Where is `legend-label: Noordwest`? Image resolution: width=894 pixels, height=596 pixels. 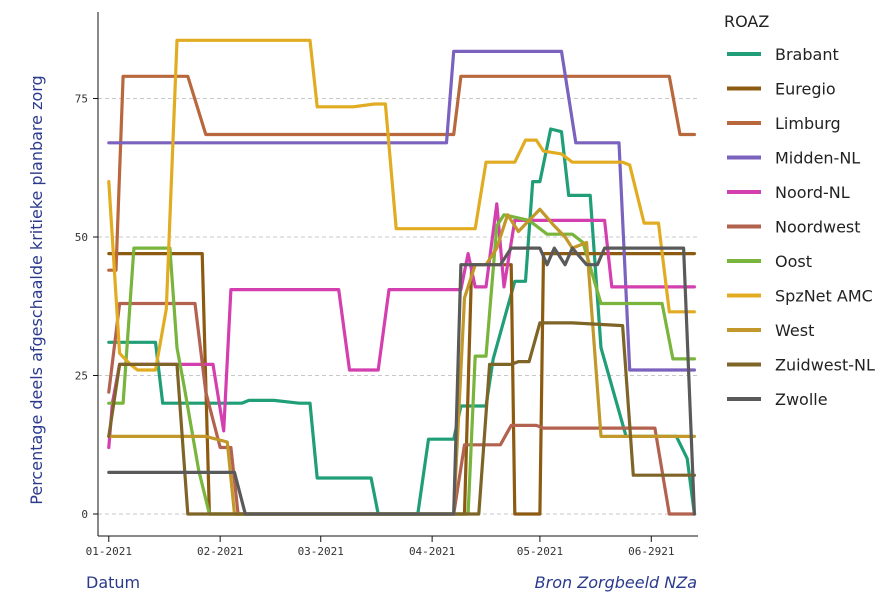
legend-label: Noordwest is located at coordinates (818, 227).